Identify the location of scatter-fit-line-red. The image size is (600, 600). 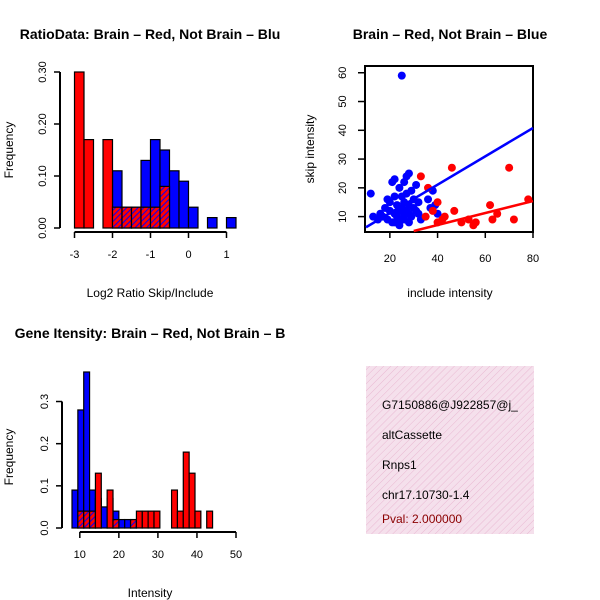
(473, 216).